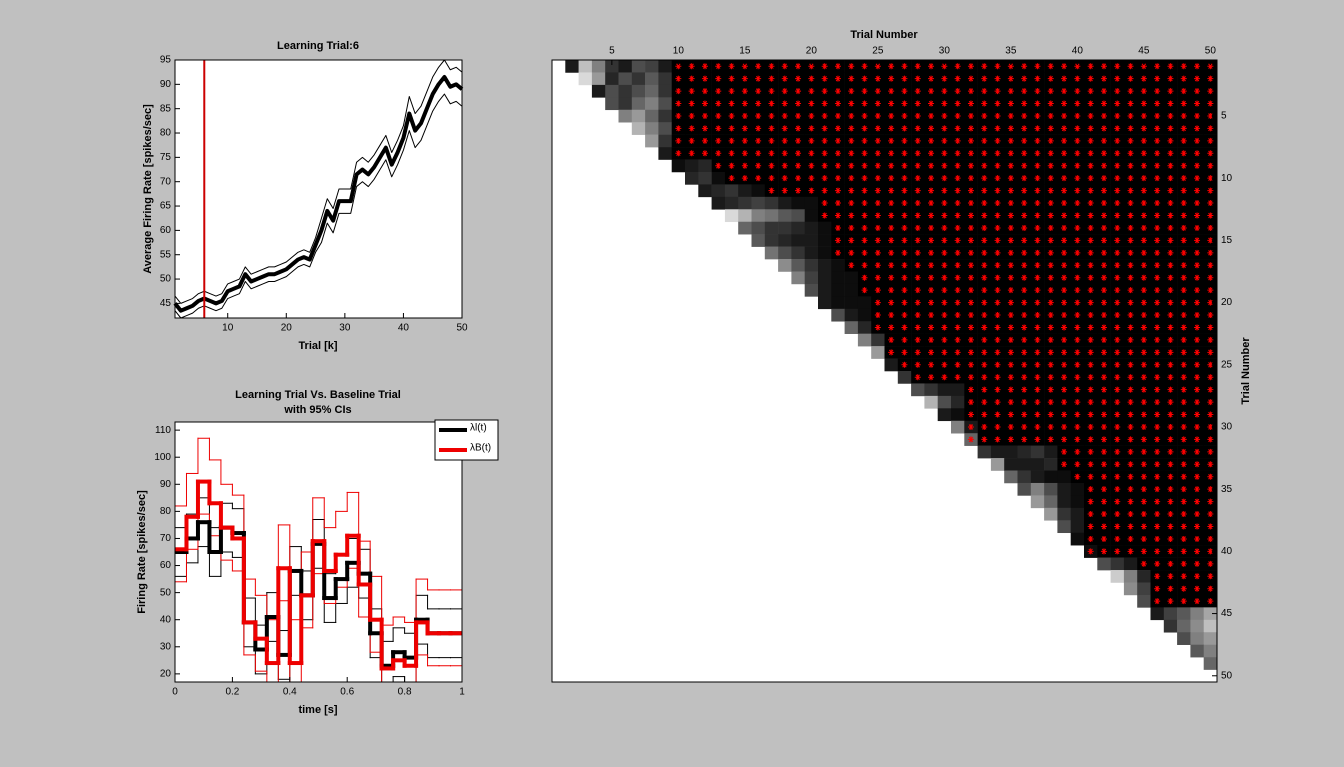 The width and height of the screenshot is (1344, 767). What do you see at coordinates (347, 692) in the screenshot?
I see `x-tick-label: 0.6` at bounding box center [347, 692].